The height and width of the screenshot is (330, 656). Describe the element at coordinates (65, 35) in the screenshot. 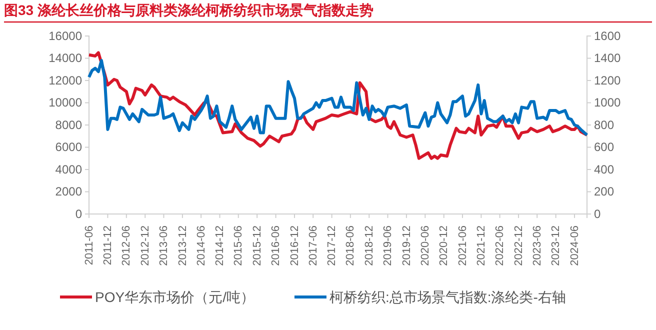

I see `y-tick-label: 16000` at that location.